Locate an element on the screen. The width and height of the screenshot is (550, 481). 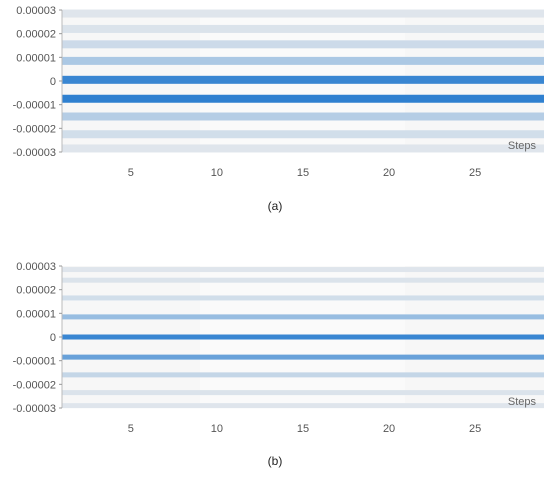
figure-caption: (b) is located at coordinates (275, 461).